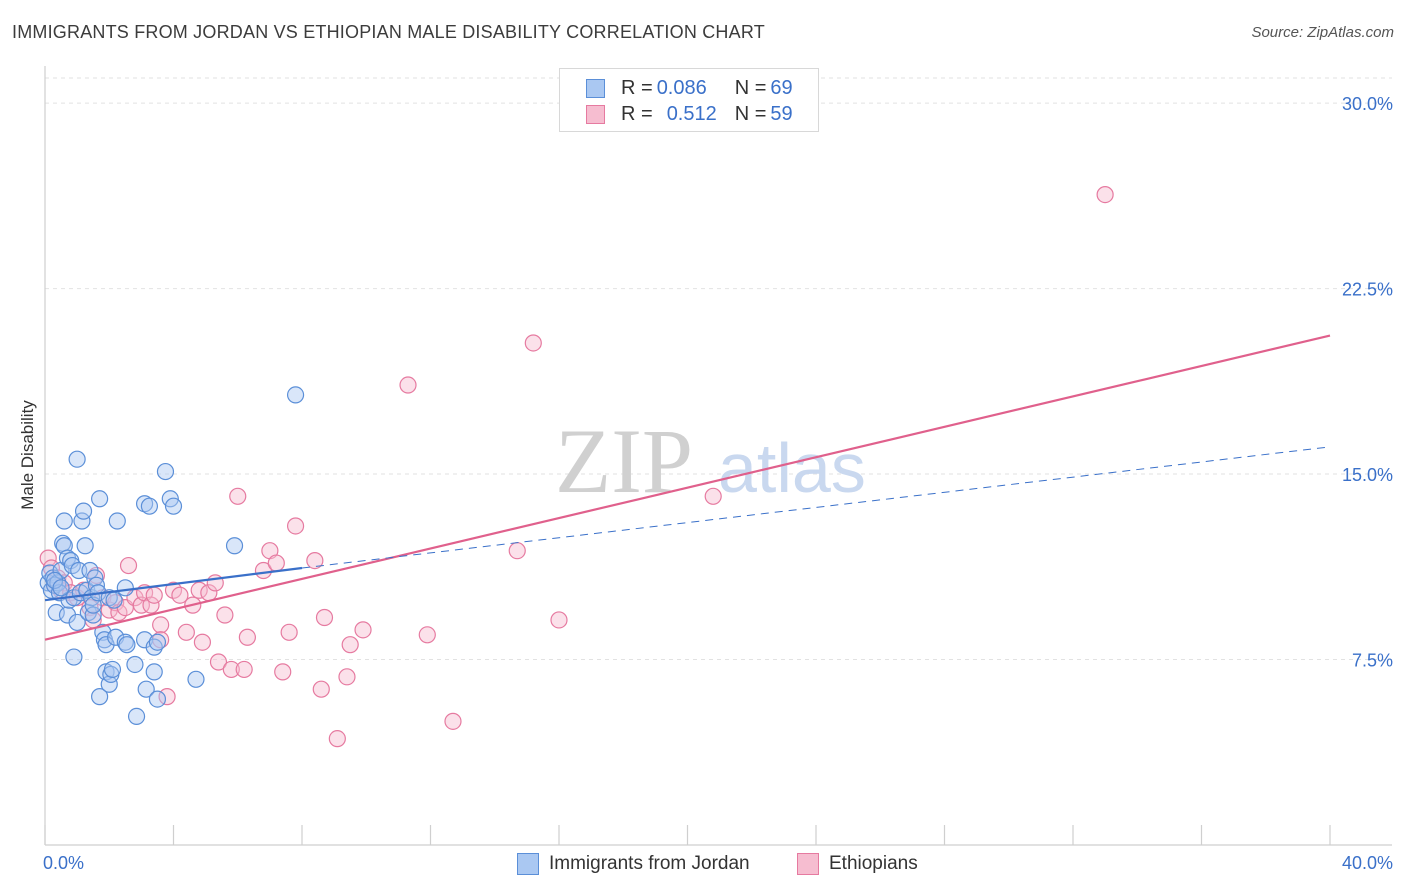  What do you see at coordinates (1367, 475) in the screenshot?
I see `y-tick-label: 15.0%` at bounding box center [1367, 475].